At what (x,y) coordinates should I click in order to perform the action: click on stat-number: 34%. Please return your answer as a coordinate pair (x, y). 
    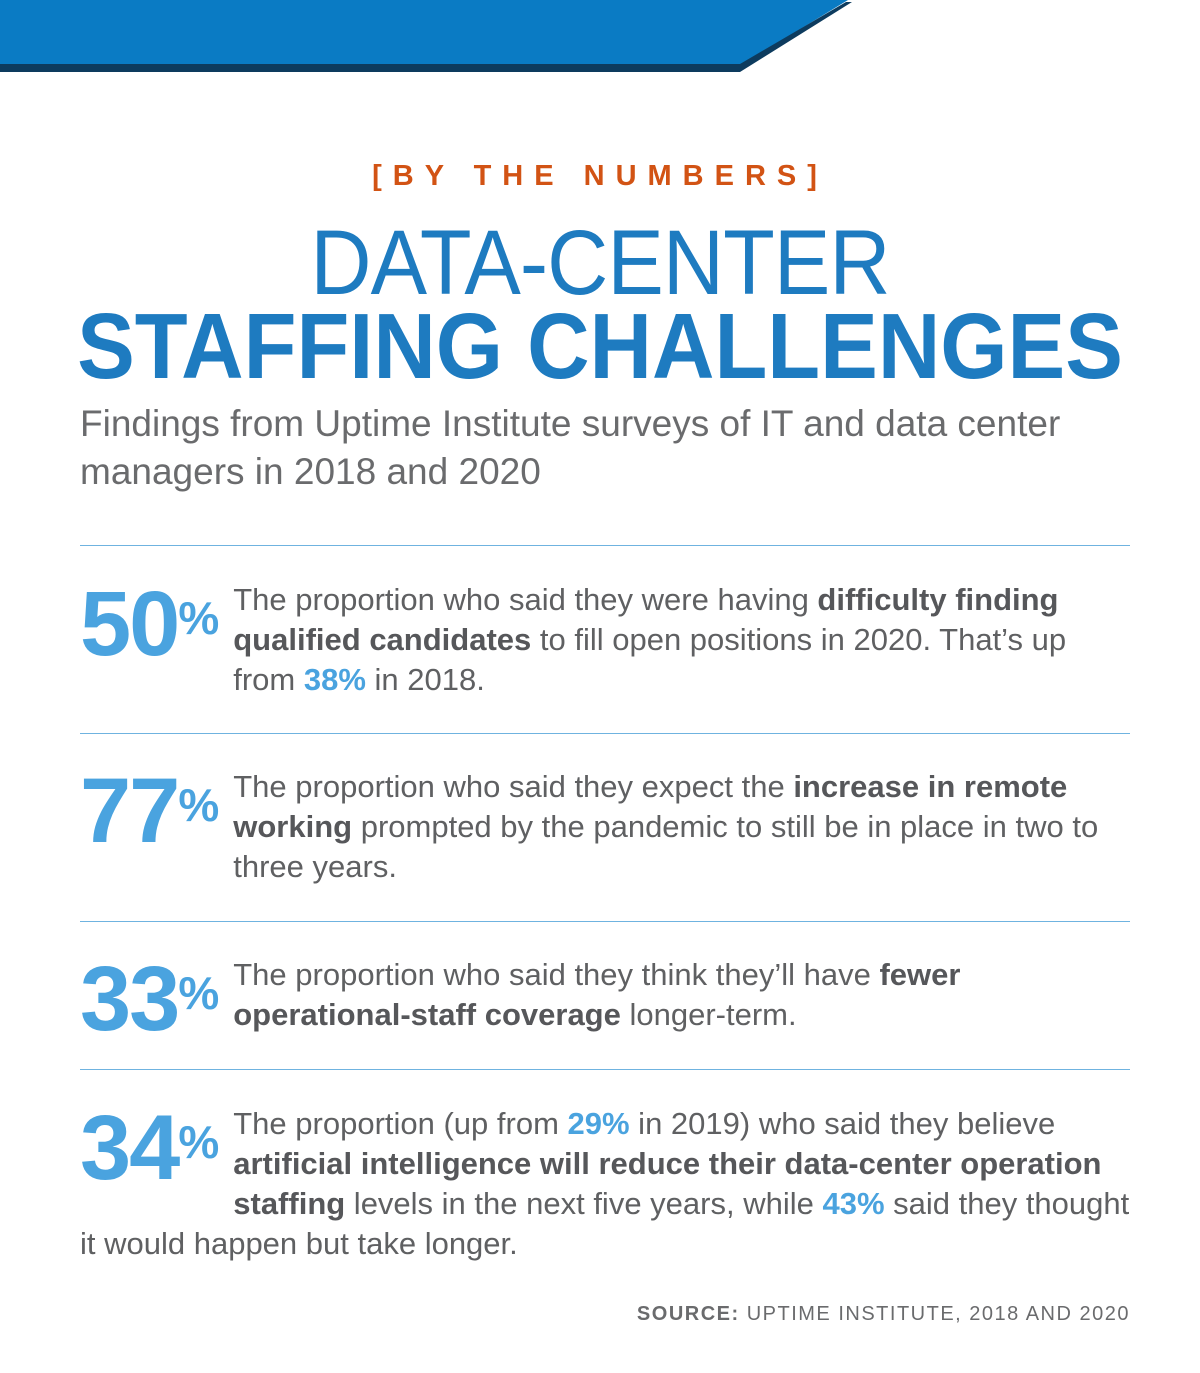
    Looking at the image, I should click on (150, 1148).